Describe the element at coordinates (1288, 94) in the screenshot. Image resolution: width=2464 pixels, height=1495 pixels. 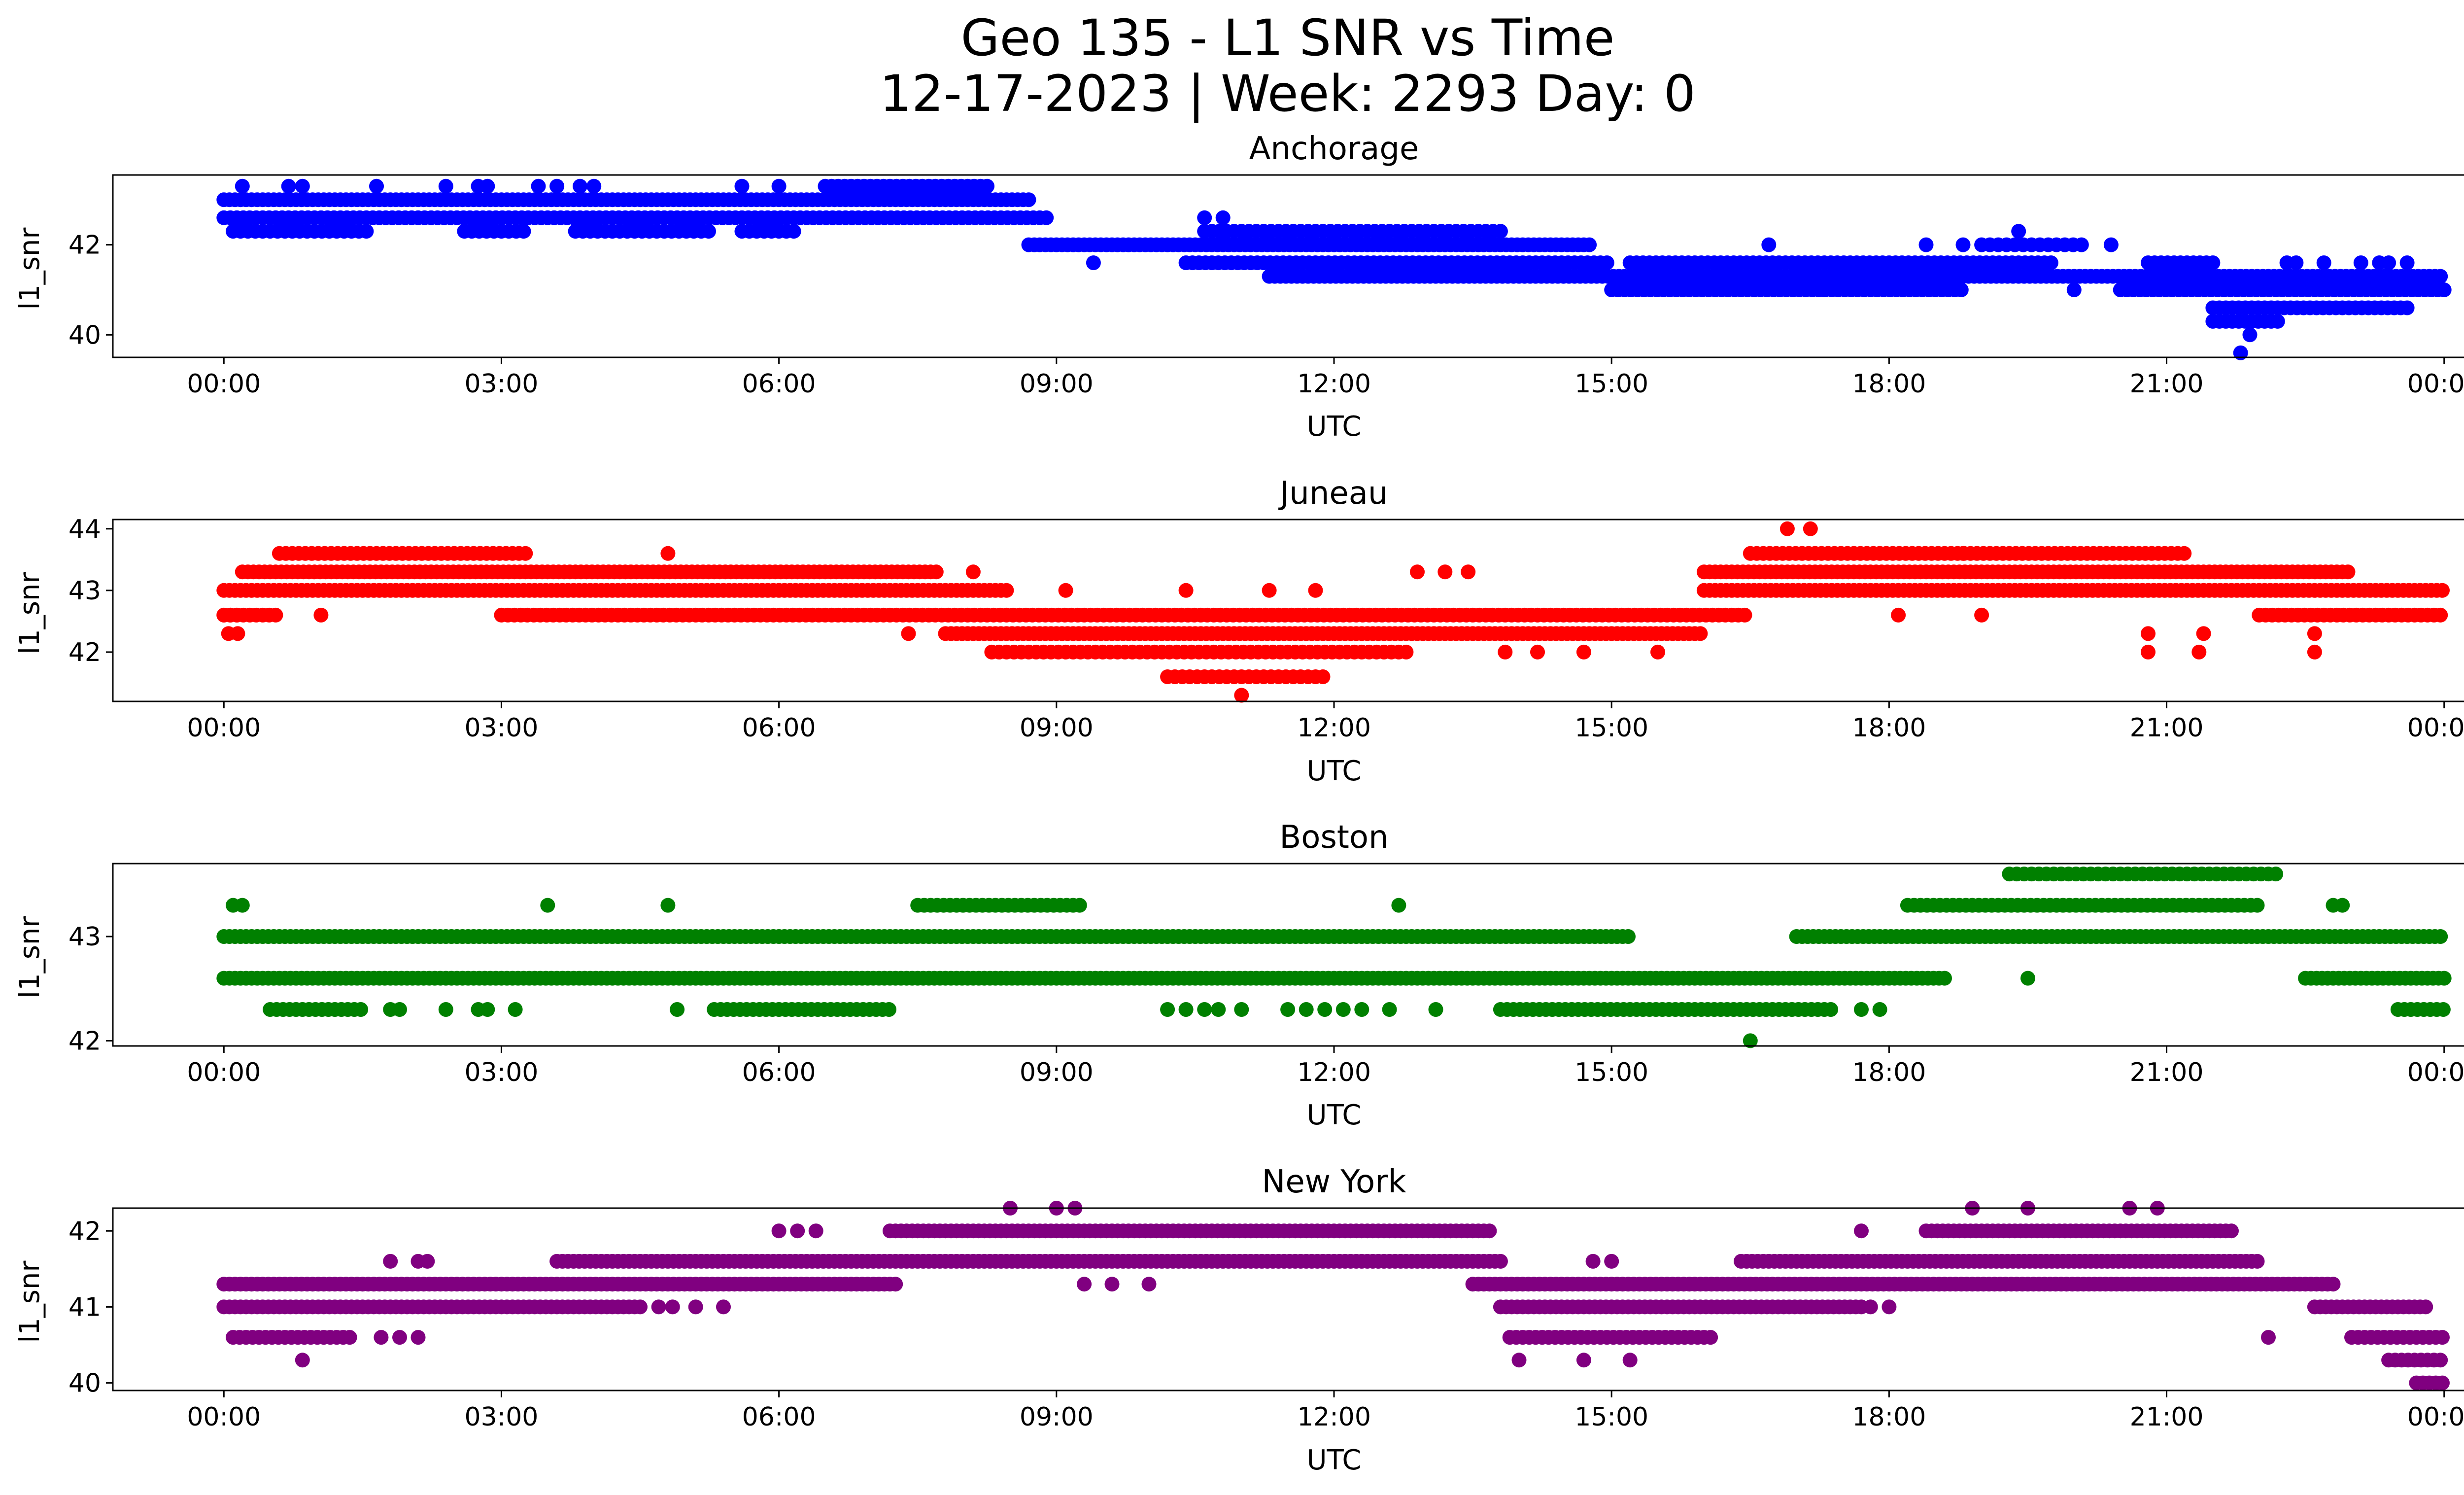
I see `figure-title-line2: 12-17-2023 | Week: 2293 Day: 0` at that location.